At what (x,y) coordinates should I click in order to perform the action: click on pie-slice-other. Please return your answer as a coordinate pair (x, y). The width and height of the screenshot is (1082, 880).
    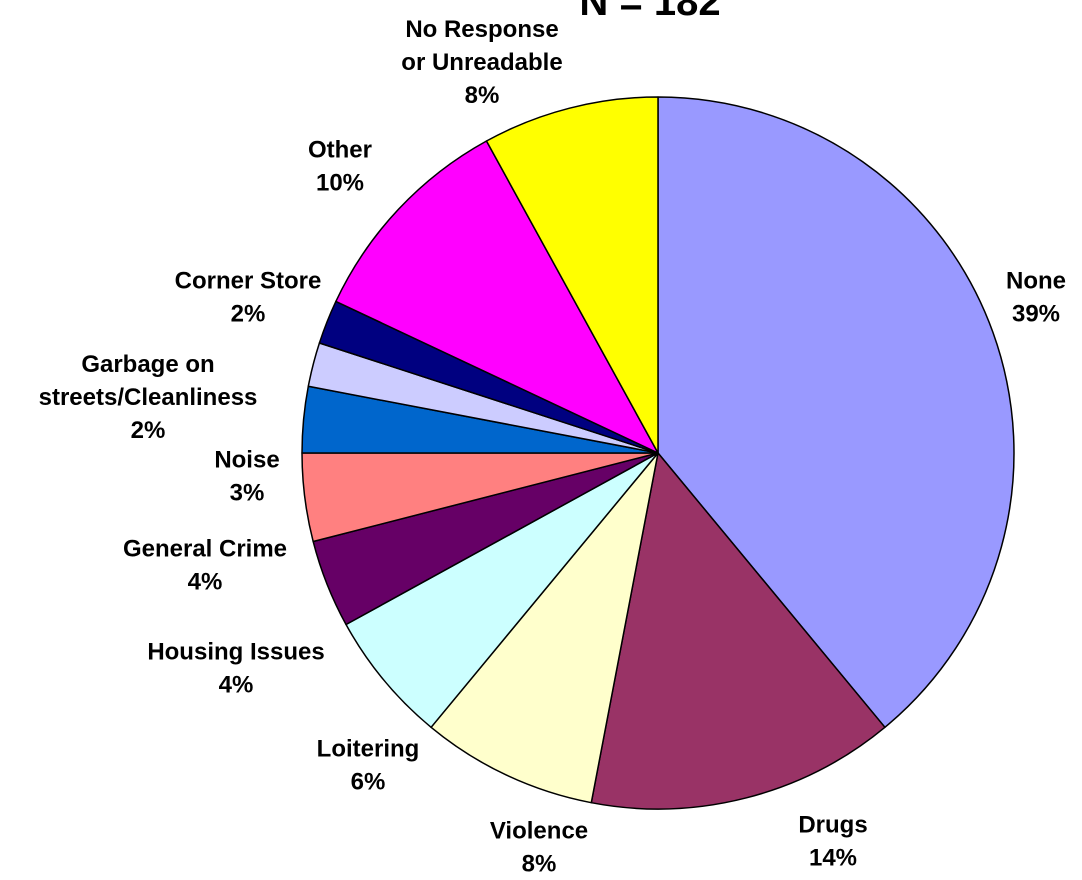
    Looking at the image, I should click on (497, 297).